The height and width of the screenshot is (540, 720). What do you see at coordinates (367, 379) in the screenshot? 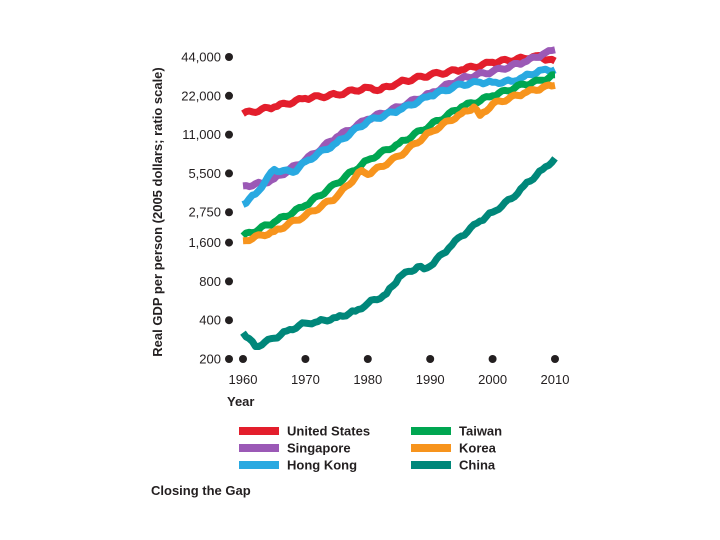
I see `x-tick-label-1980: 1980` at bounding box center [367, 379].